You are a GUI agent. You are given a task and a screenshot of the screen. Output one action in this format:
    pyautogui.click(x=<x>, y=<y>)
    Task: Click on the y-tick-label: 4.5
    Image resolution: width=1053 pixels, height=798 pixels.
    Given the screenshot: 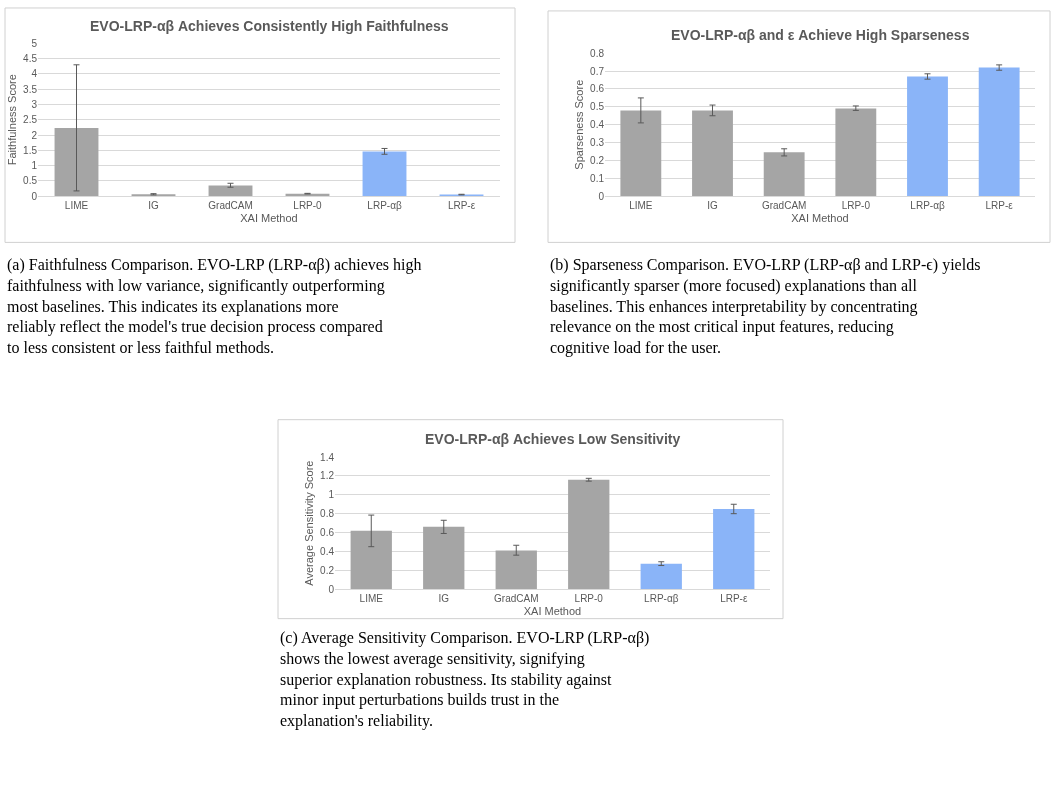 What is the action you would take?
    pyautogui.click(x=30, y=59)
    